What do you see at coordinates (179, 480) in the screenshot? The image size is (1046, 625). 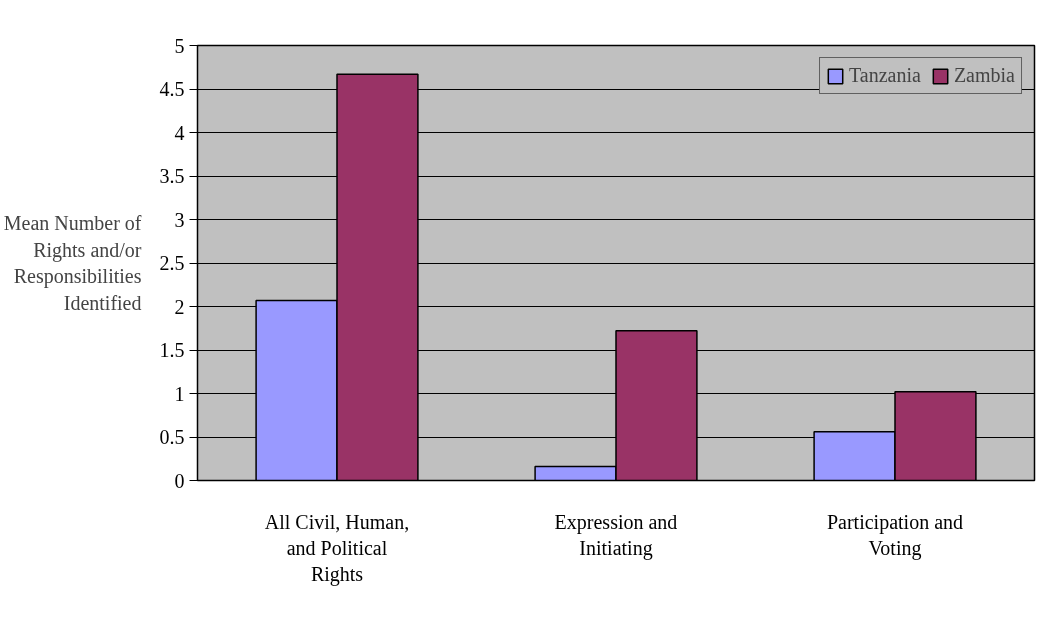 I see `y-tick-label: 0` at bounding box center [179, 480].